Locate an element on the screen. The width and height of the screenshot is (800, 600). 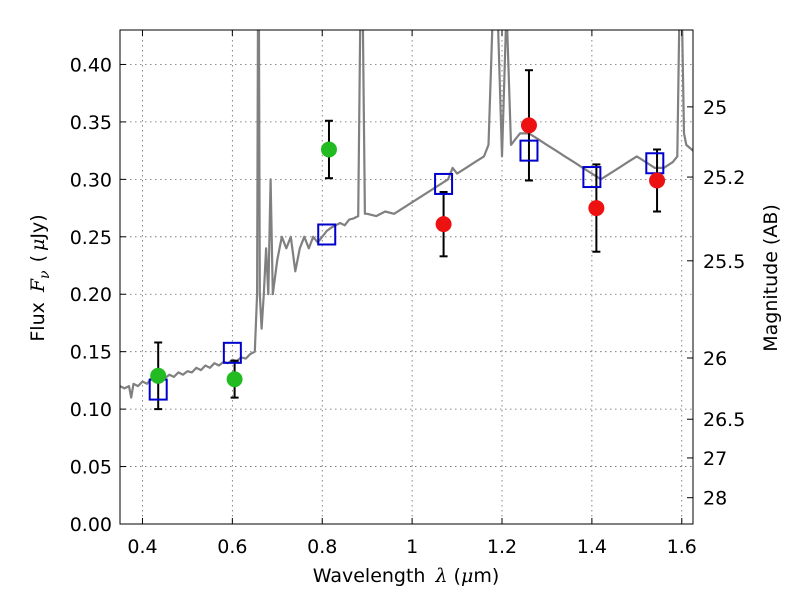
x-tick-label: 1 is located at coordinates (412, 547).